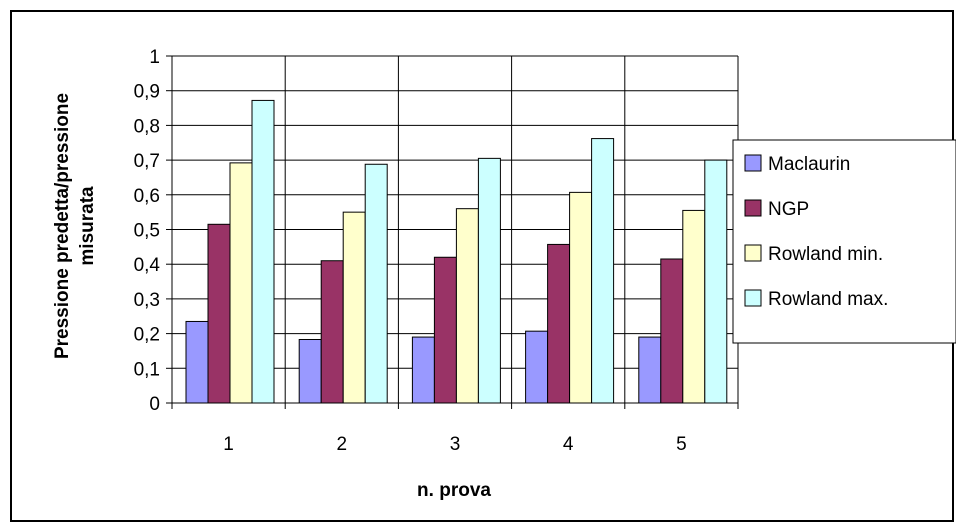  What do you see at coordinates (788, 209) in the screenshot?
I see `legend-label-ngp: NGP` at bounding box center [788, 209].